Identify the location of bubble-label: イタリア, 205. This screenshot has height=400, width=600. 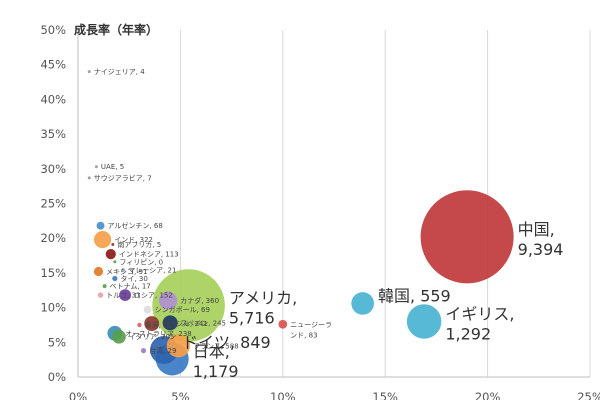
(152, 336).